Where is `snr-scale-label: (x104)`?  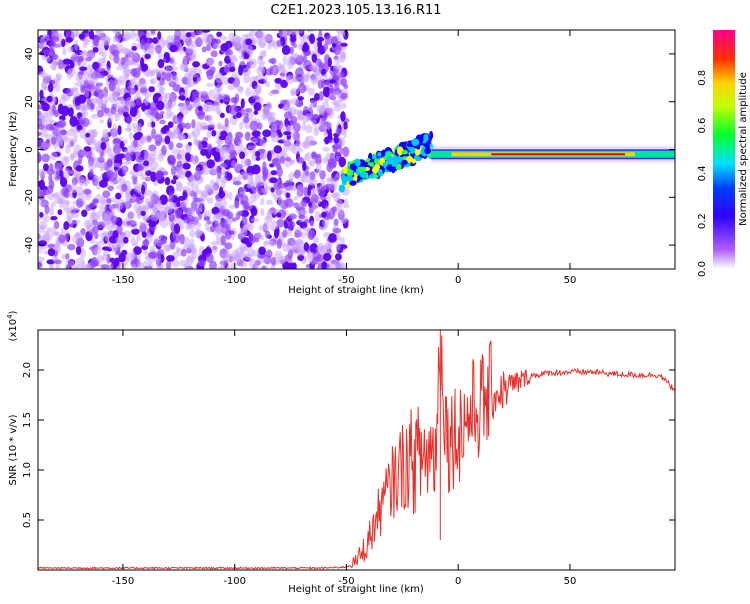
snr-scale-label: (x104) is located at coordinates (12, 325).